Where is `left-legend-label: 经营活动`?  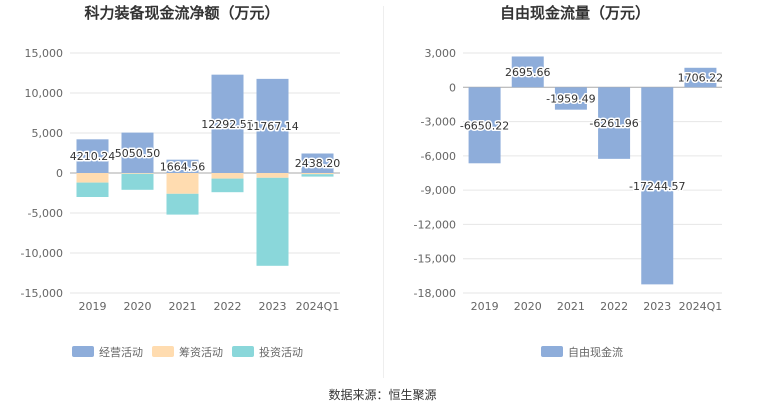 left-legend-label: 经营活动 is located at coordinates (121, 352).